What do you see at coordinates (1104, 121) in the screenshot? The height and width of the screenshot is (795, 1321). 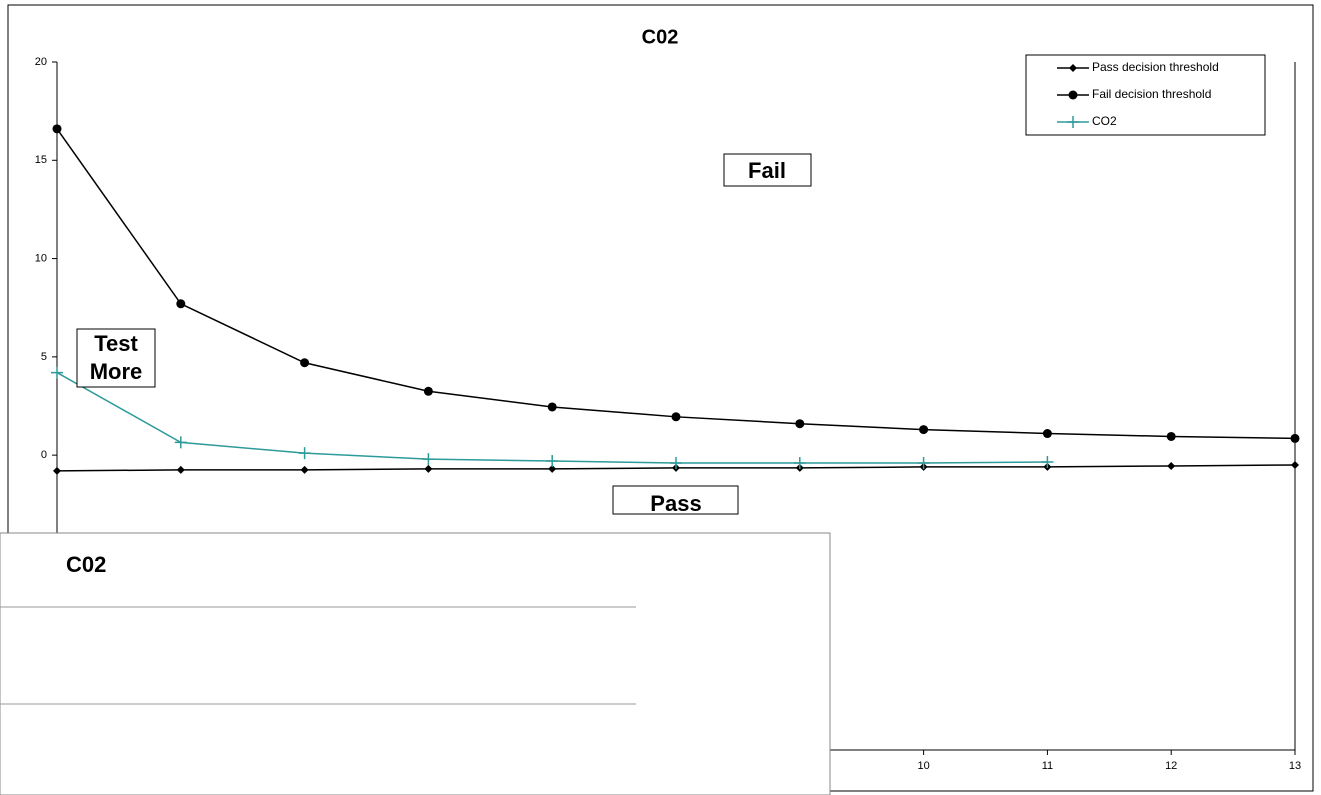 I see `legend-label: CO2` at bounding box center [1104, 121].